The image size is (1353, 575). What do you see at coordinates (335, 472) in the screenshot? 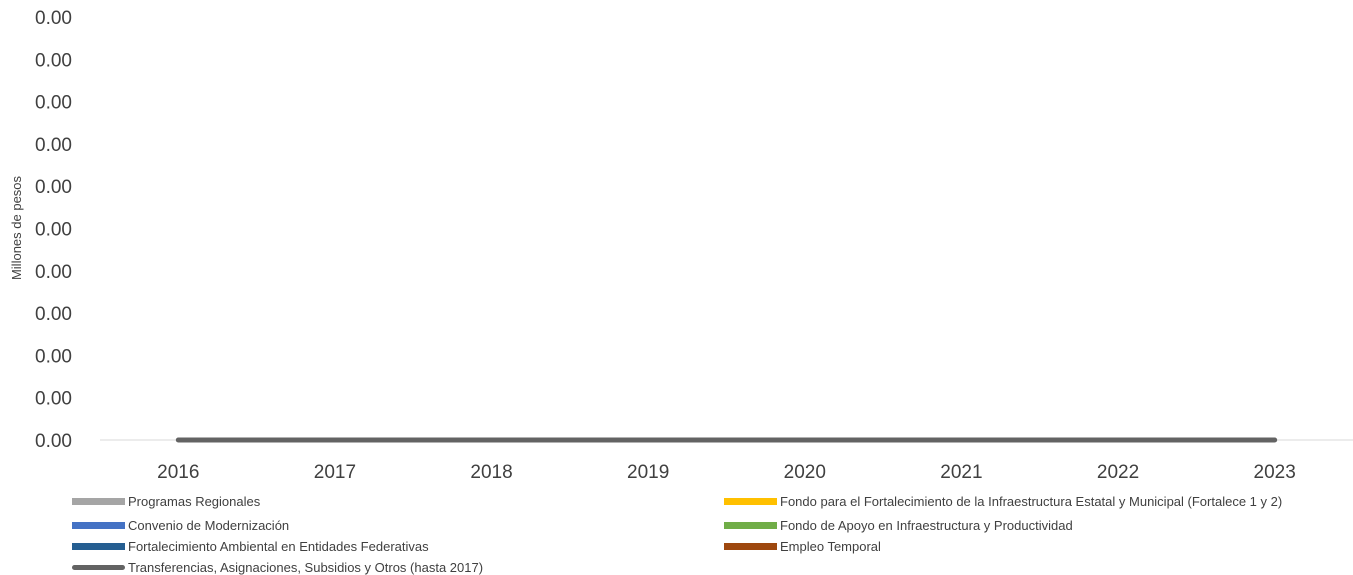
I see `x-tick-label: 2017` at bounding box center [335, 472].